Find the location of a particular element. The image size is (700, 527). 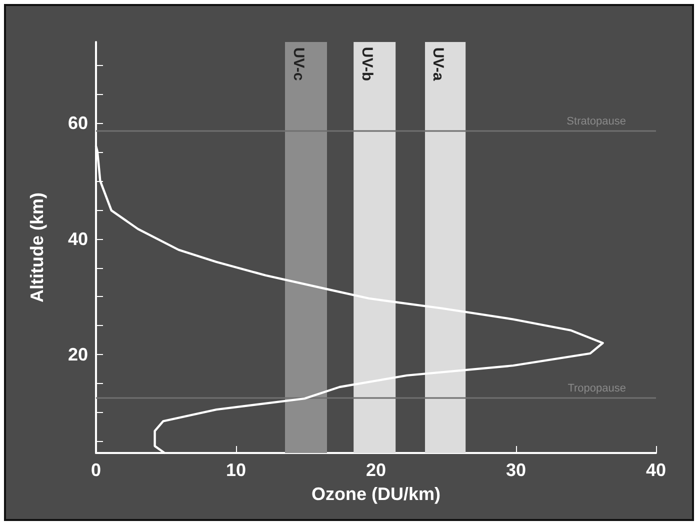

band-label: UV-c is located at coordinates (298, 64).